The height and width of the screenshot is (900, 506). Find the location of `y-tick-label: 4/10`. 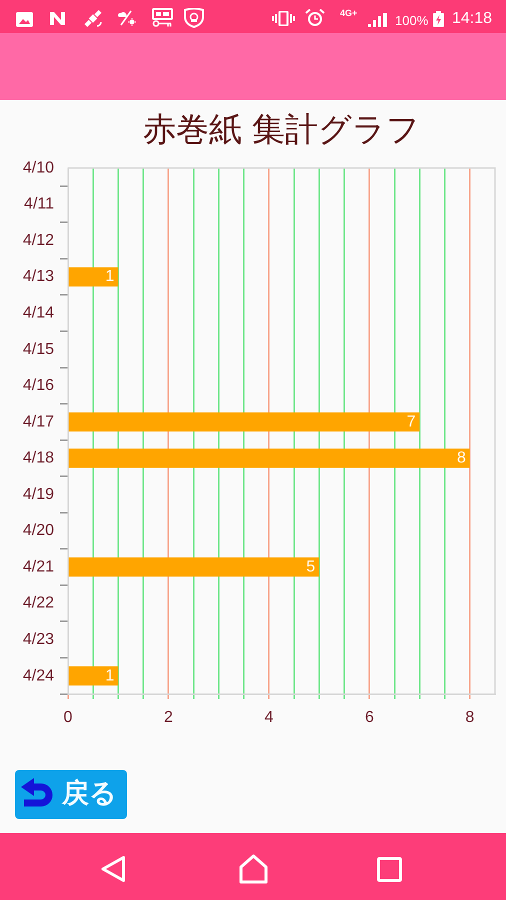

y-tick-label: 4/10 is located at coordinates (38, 167).